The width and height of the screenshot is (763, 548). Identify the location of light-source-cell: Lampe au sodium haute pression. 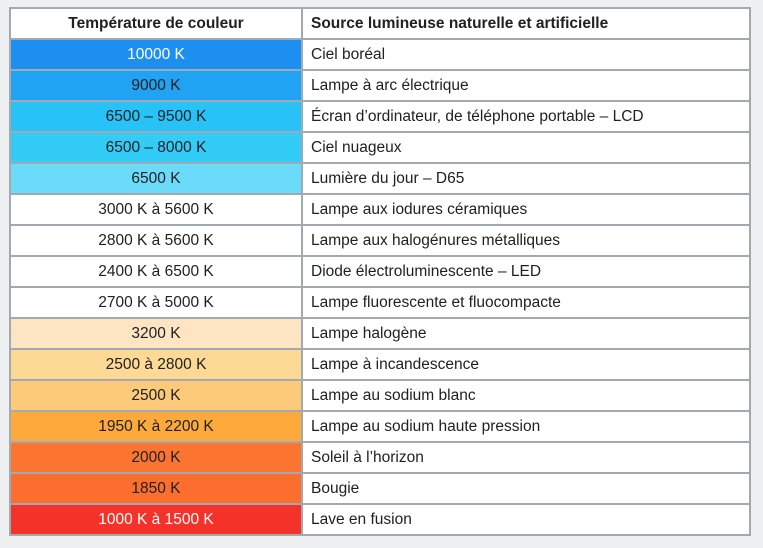
(526, 426).